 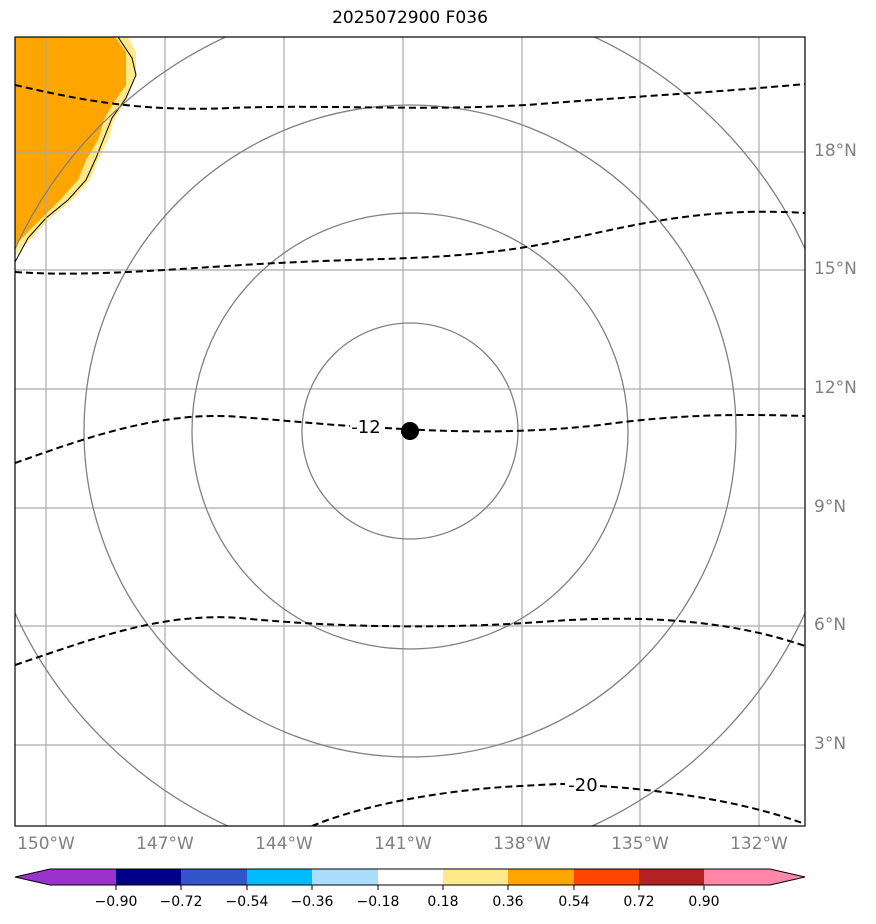 I want to click on colorbar-tick-label: −0.90, so click(x=116, y=902).